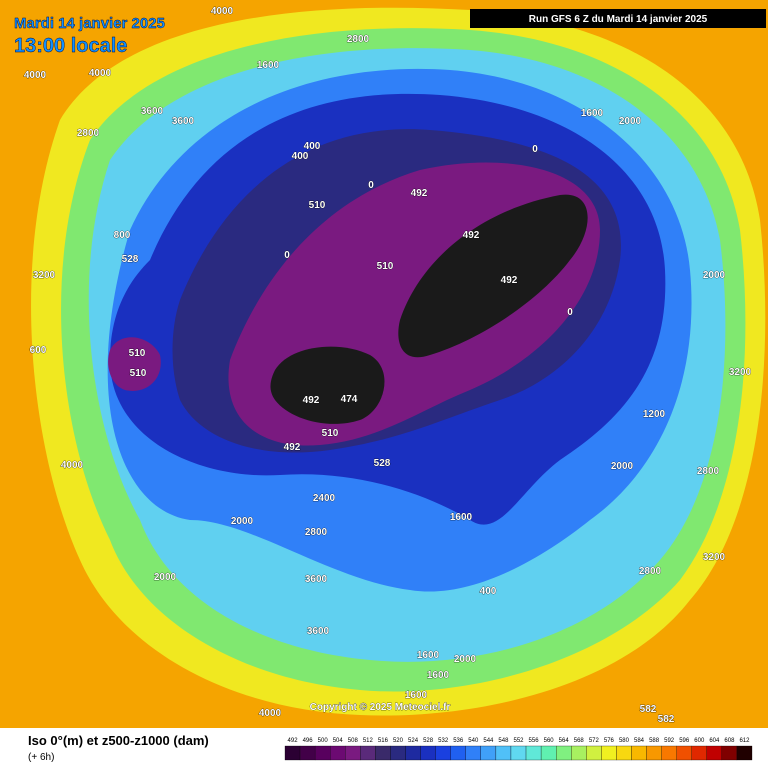 The width and height of the screenshot is (768, 768). Describe the element at coordinates (503, 741) in the screenshot. I see `scale-label: 548` at that location.